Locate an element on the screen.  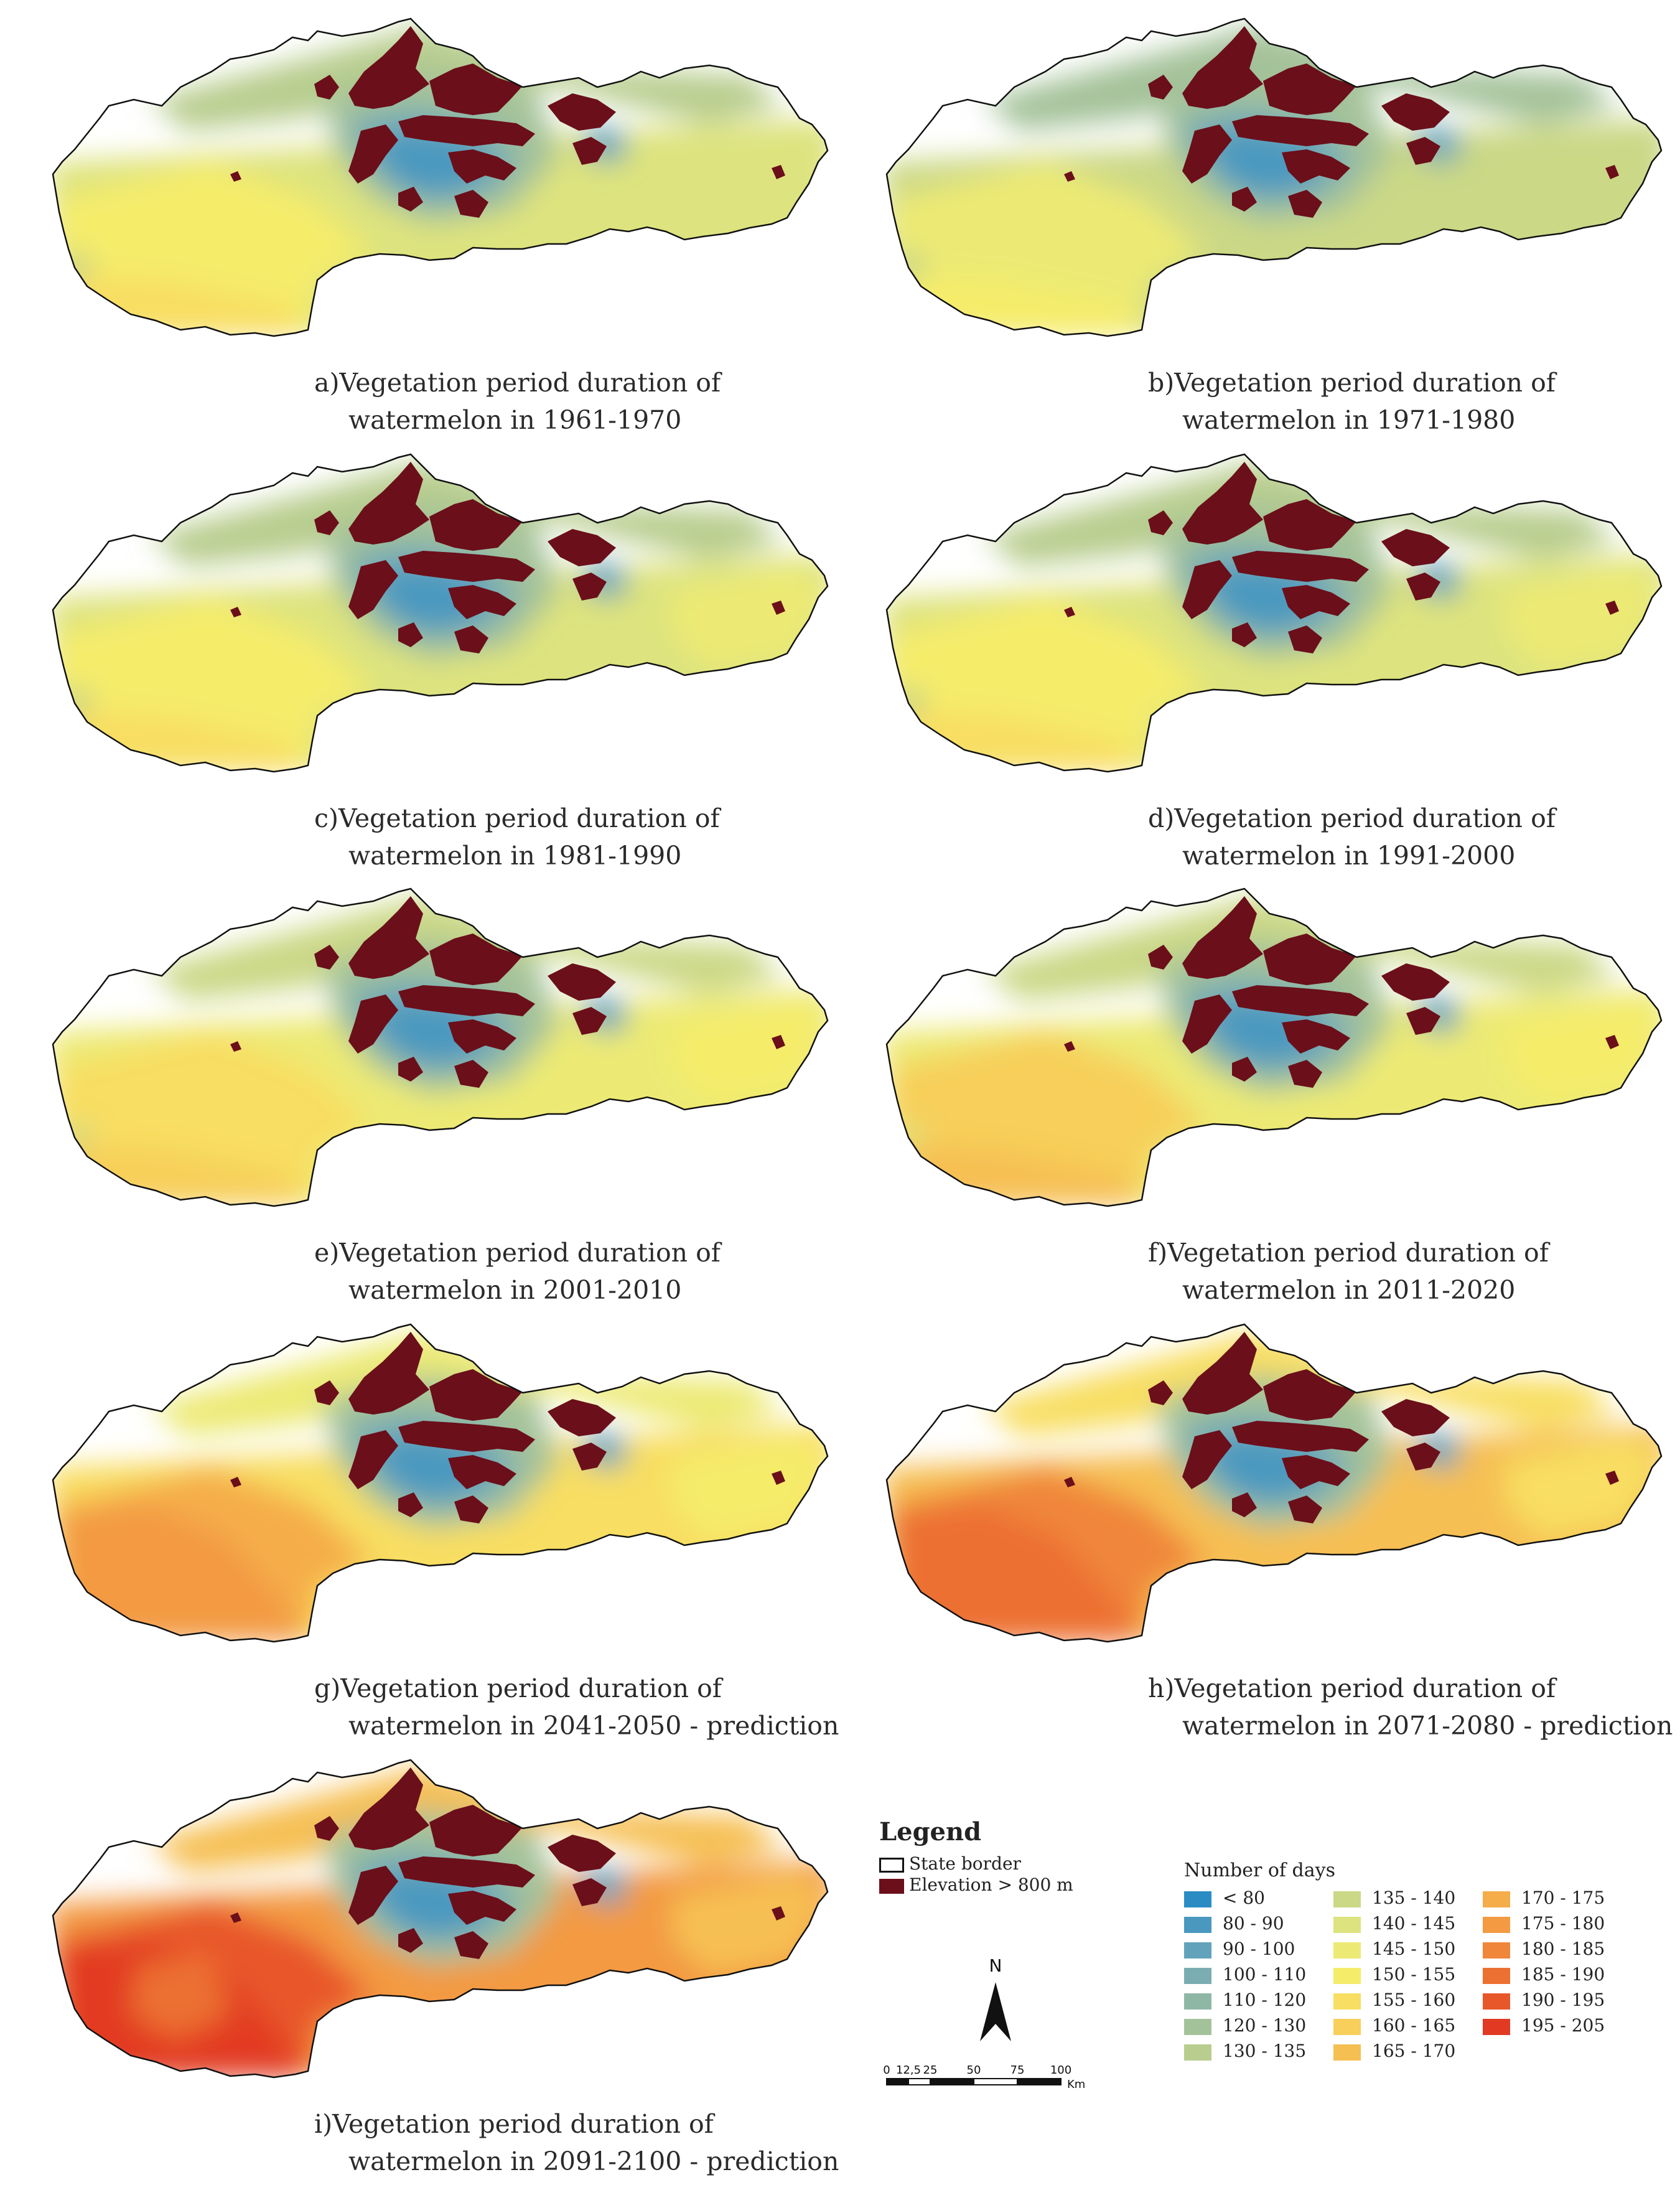
class-label: 140 - 145 is located at coordinates (1414, 1923).